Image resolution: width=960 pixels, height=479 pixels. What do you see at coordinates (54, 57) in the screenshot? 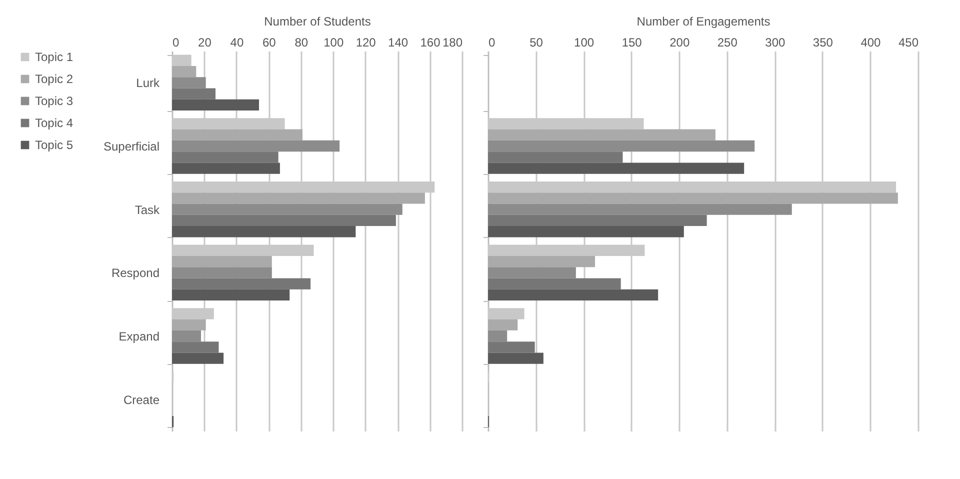
I see `legend-label: Topic 1` at bounding box center [54, 57].